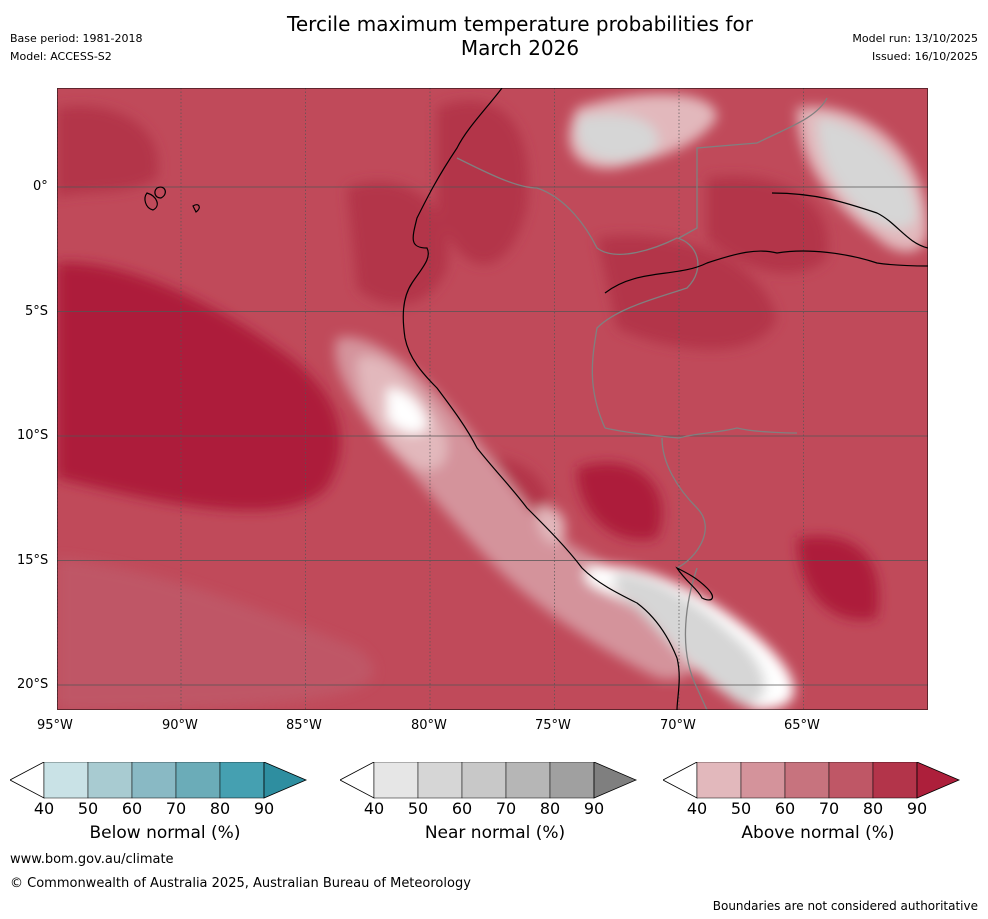 Image resolution: width=988 pixels, height=919 pixels. What do you see at coordinates (520, 48) in the screenshot?
I see `title-line-2: March 2026` at bounding box center [520, 48].